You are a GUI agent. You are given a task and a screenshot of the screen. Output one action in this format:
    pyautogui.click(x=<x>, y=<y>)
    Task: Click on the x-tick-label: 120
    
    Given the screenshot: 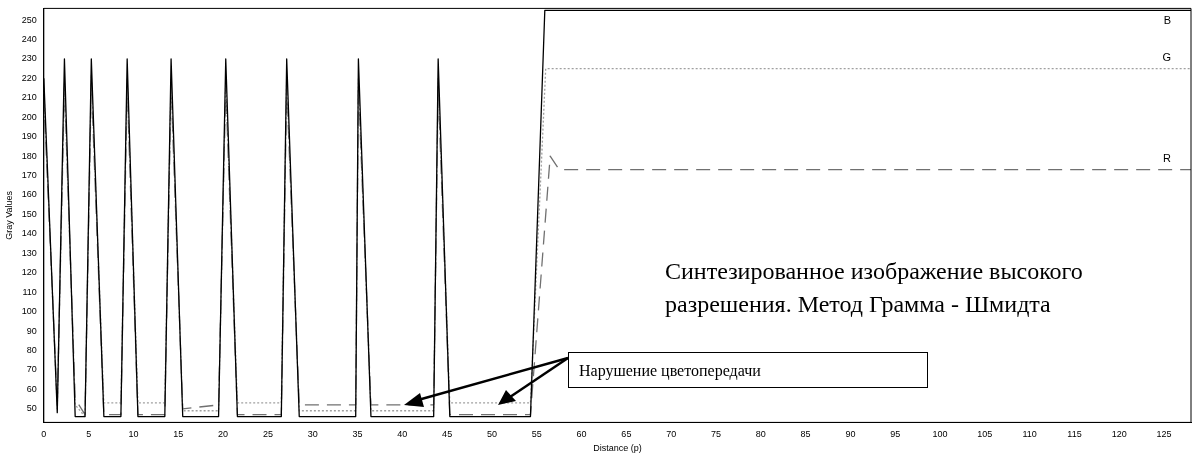 What is the action you would take?
    pyautogui.click(x=1119, y=434)
    